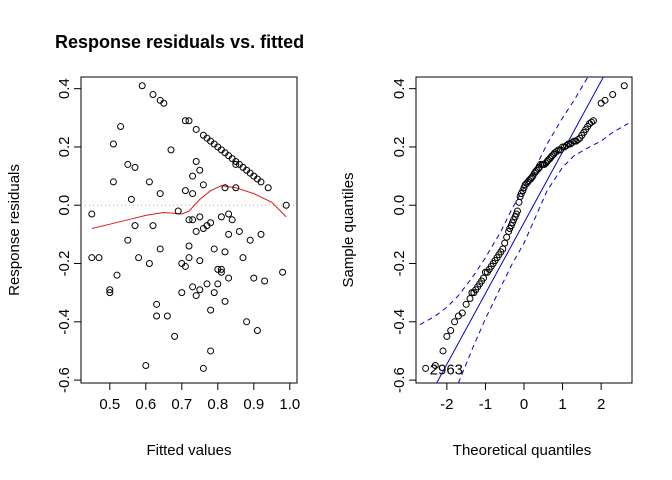  I want to click on qq-x-tick-label: 2, so click(601, 404).